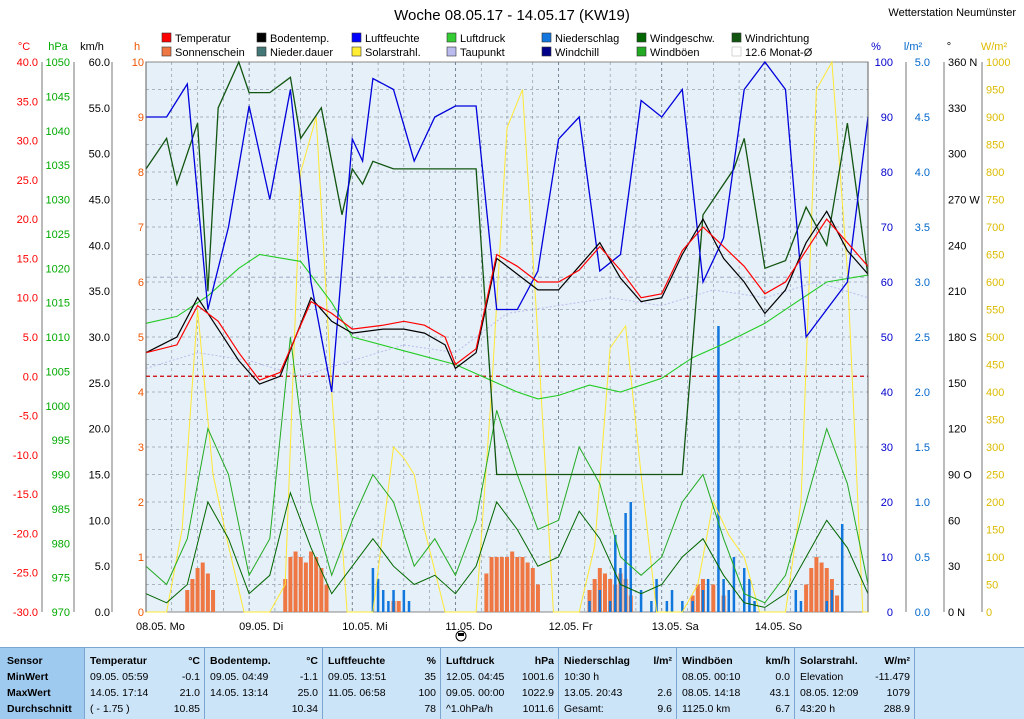 Image resolution: width=1024 pixels, height=719 pixels. Describe the element at coordinates (887, 228) in the screenshot. I see `tick-humidity: 70` at that location.